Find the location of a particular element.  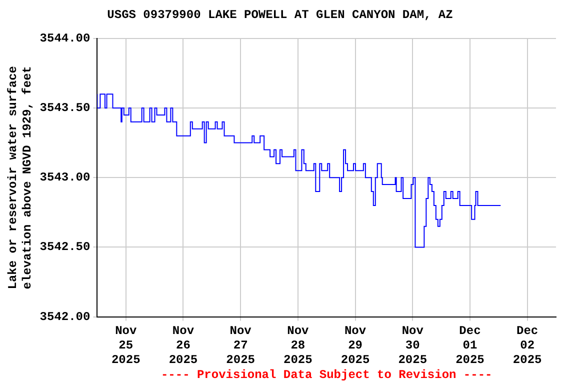

y-tick-label: 3542.50 is located at coordinates (65, 247).